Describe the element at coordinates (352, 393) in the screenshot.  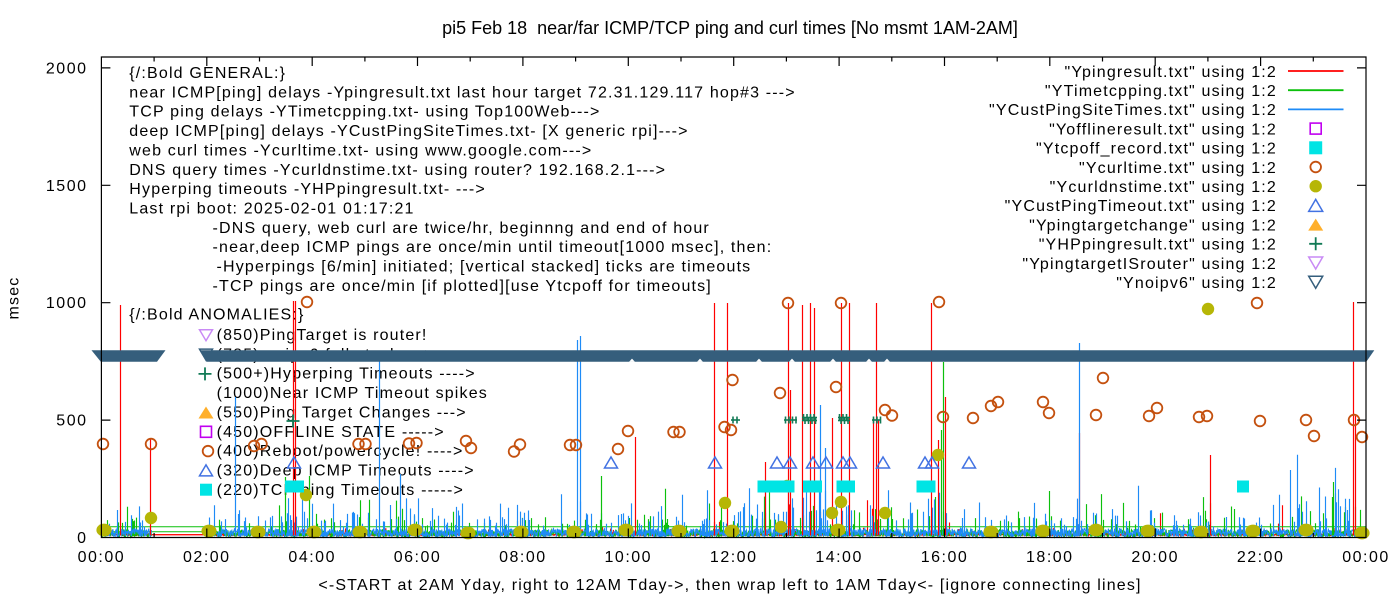
I see `svg-text: (1000)Near ICMP Timeout spikes` at that location.